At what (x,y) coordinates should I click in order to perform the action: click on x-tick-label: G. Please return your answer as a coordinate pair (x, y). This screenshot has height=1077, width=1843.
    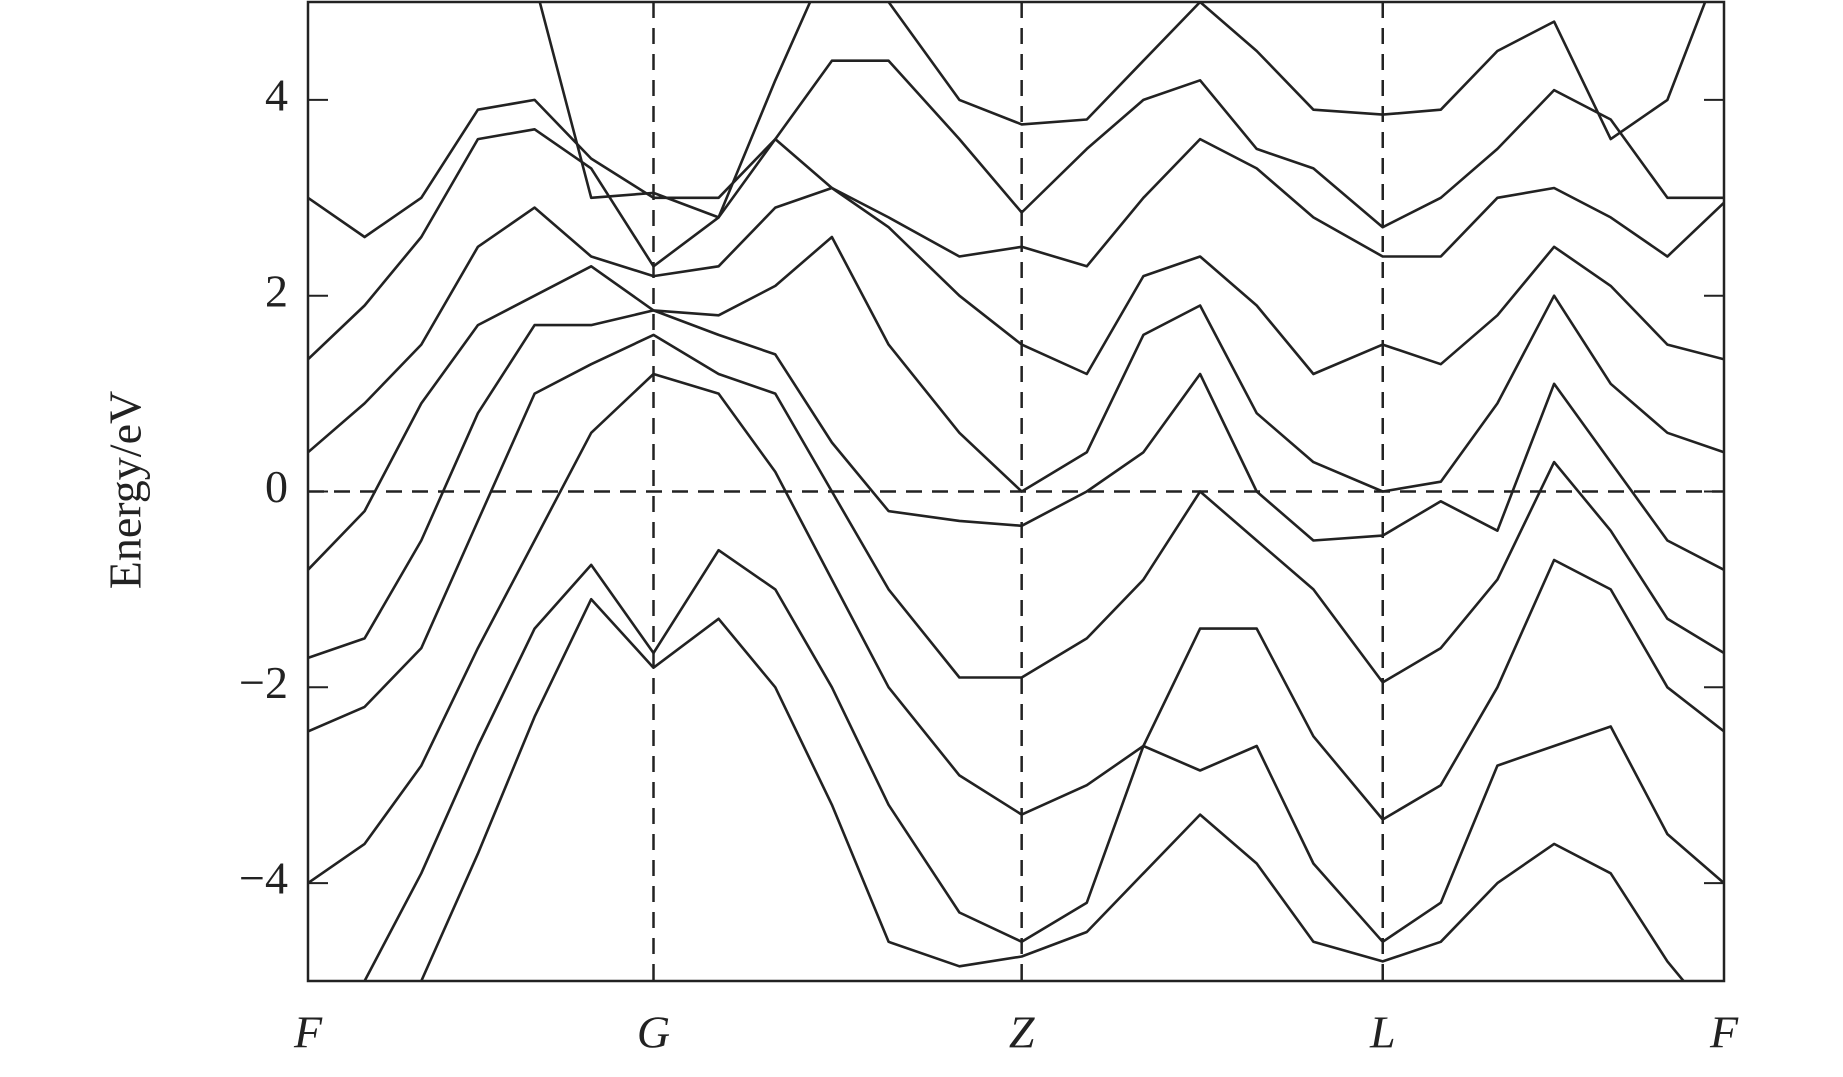
    Looking at the image, I should click on (653, 1032).